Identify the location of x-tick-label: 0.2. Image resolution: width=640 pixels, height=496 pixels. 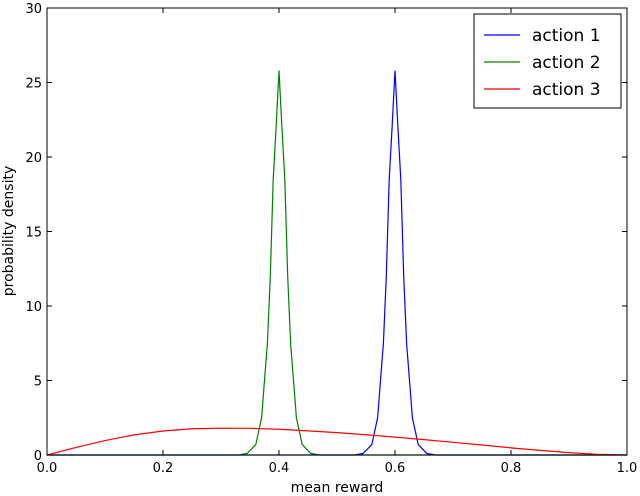
(163, 468).